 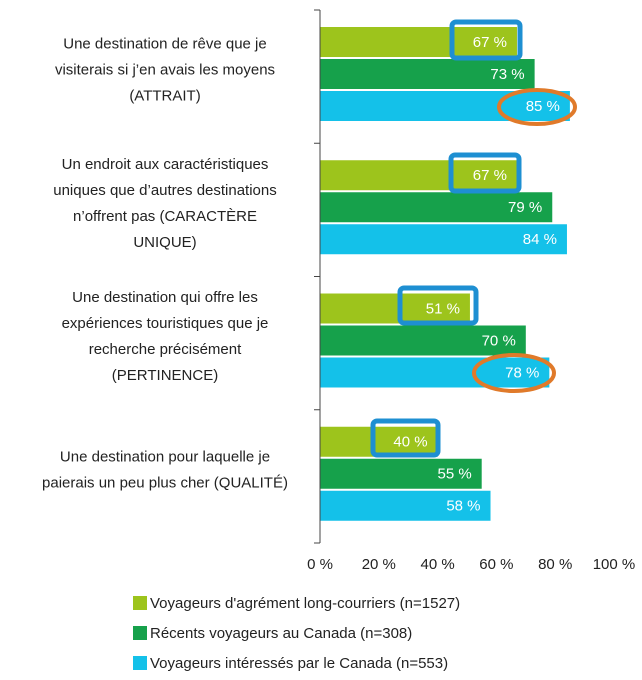 I want to click on value-label: 58 %, so click(x=463, y=506).